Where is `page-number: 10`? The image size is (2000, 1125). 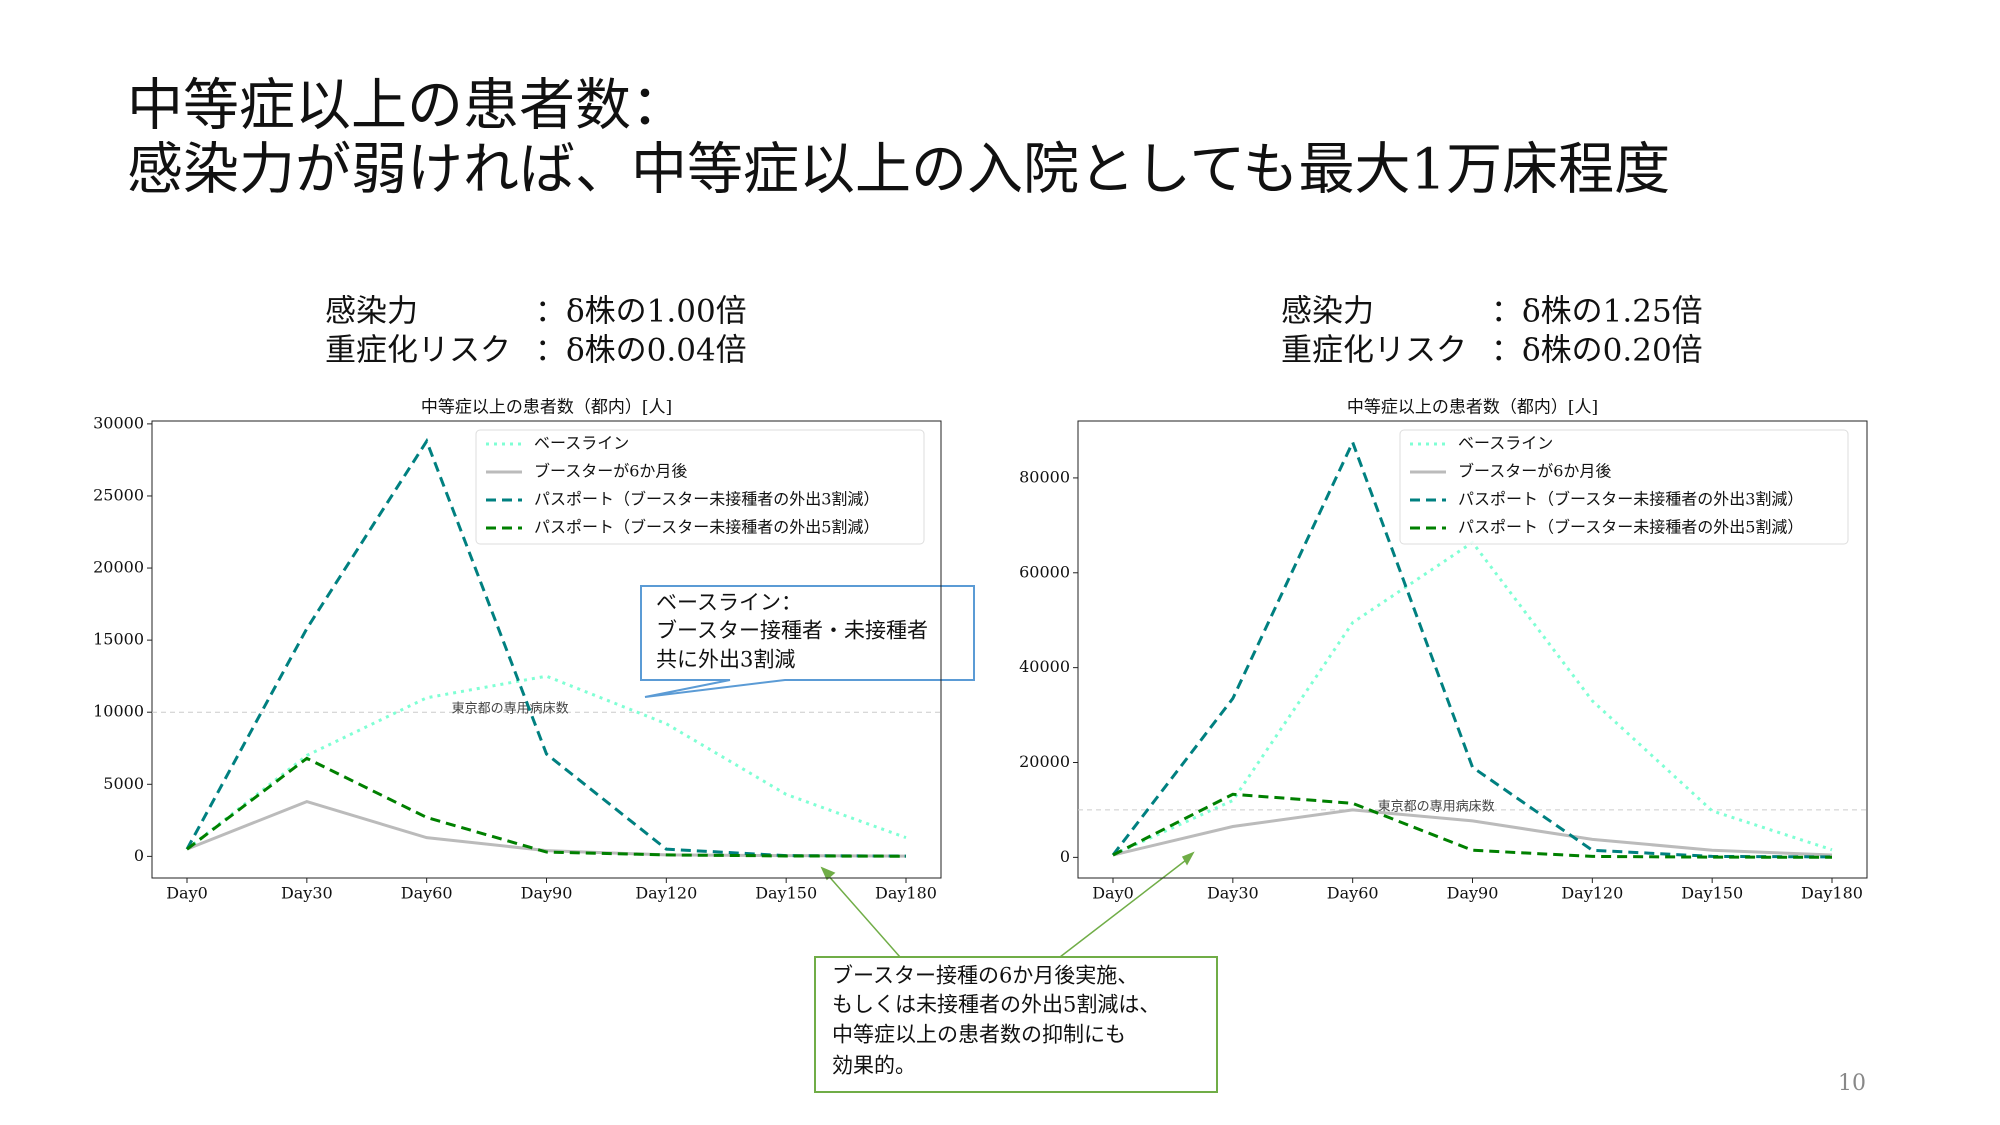 page-number: 10 is located at coordinates (1852, 1083).